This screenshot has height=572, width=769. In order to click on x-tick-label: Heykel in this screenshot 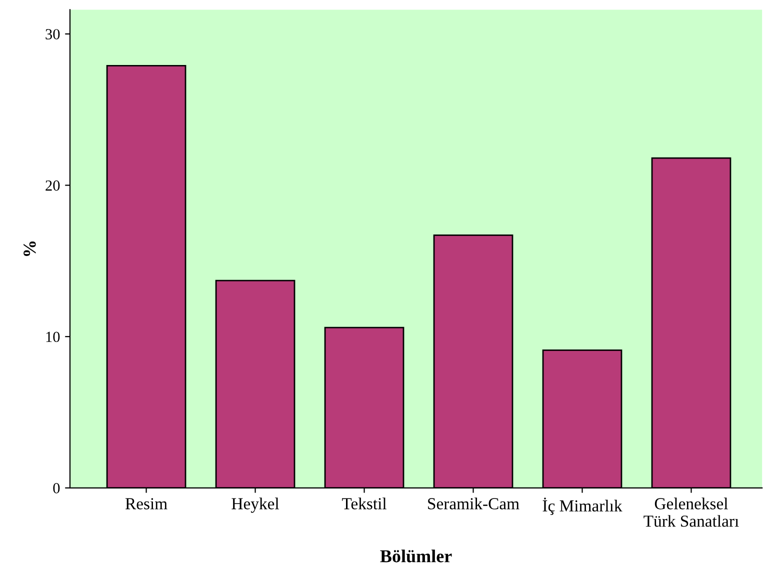, I will do `click(255, 505)`.